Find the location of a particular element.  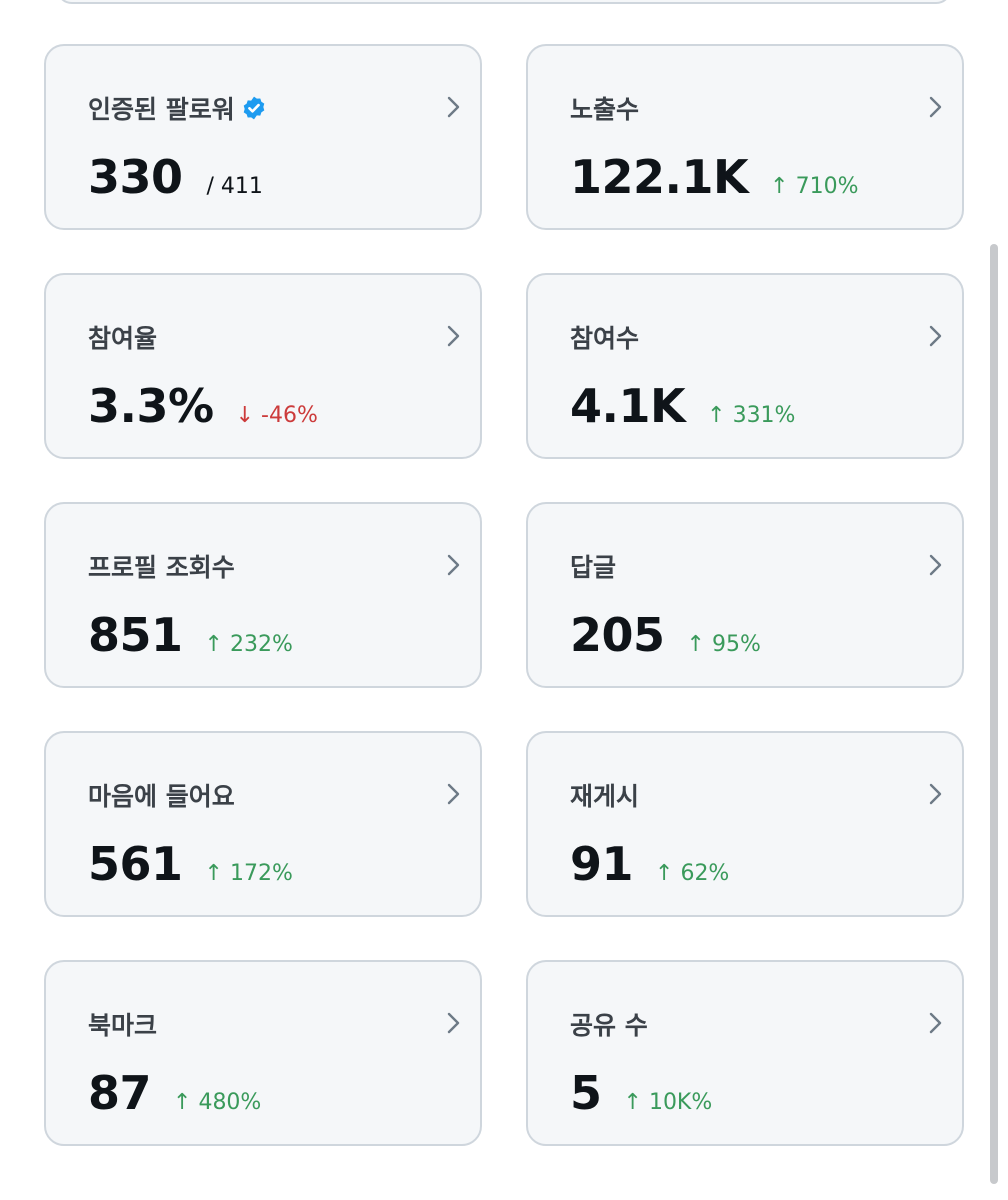

card-title: 인증된 팔로워 is located at coordinates (177, 108).